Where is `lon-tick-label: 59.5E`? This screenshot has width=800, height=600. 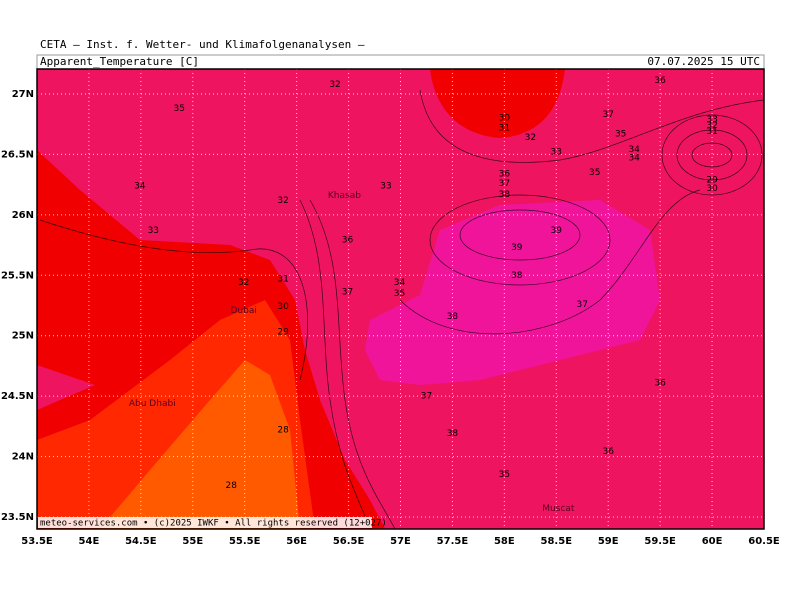 lon-tick-label: 59.5E is located at coordinates (660, 541).